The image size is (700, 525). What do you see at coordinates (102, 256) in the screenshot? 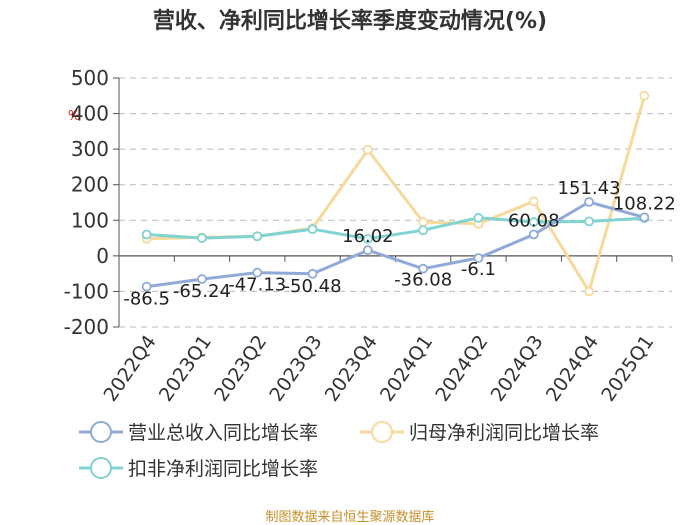
I see `y-tick-label-5: 0` at bounding box center [102, 256].